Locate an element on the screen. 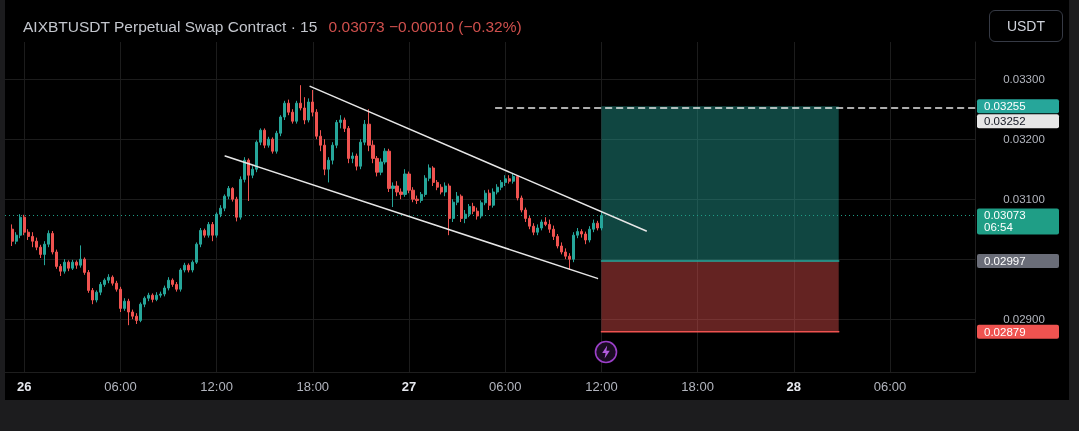  y2-tick-label: 0.02997 is located at coordinates (1005, 261).